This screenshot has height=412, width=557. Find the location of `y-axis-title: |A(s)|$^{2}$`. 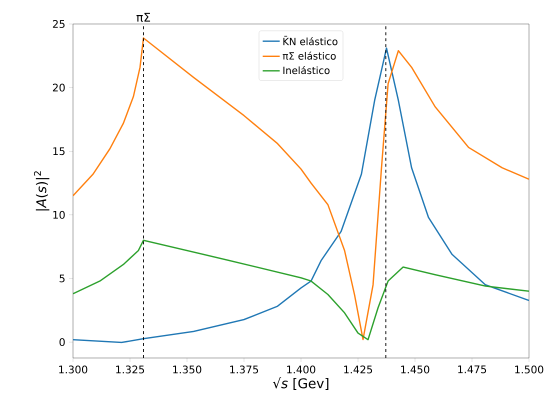

y-axis-title: |A(s)|$^{2}$ is located at coordinates (42, 190).